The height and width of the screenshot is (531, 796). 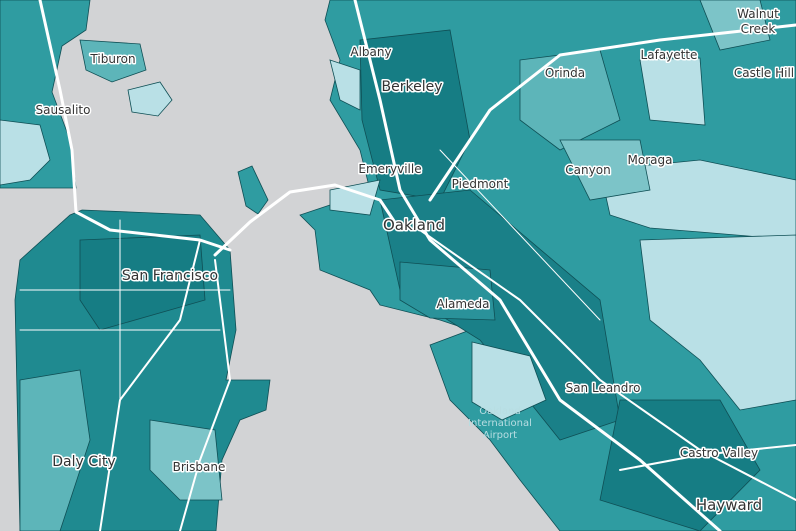 I want to click on place-label: San Francisco, so click(x=170, y=276).